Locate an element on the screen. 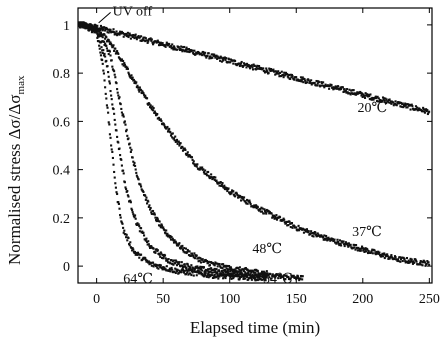  y-tick-label: 0.8 is located at coordinates (62, 74).